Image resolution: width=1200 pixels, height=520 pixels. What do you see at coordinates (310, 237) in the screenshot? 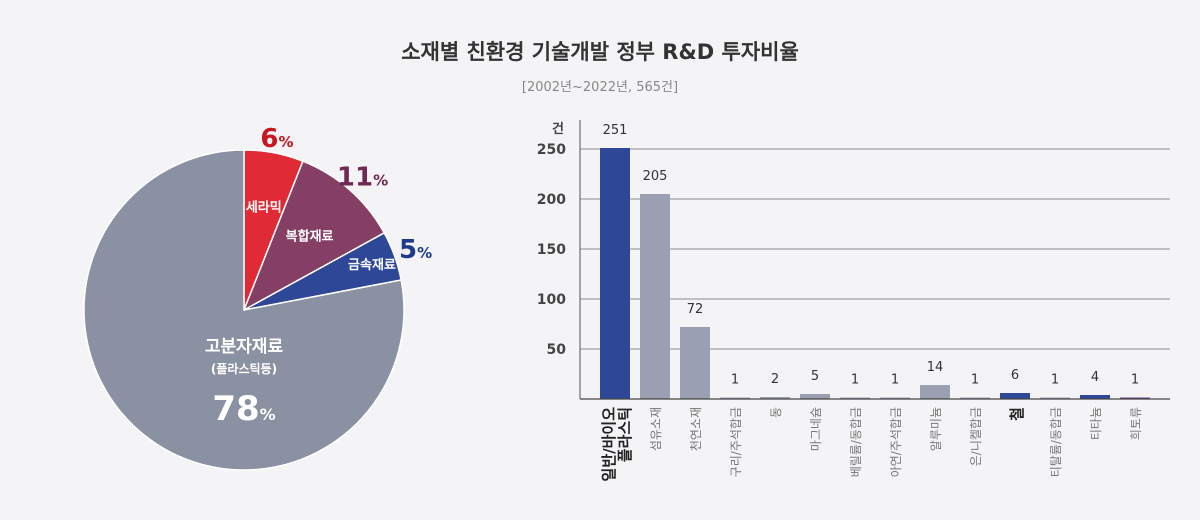
I see `pie-label-복합재료: 복합재료` at bounding box center [310, 237].